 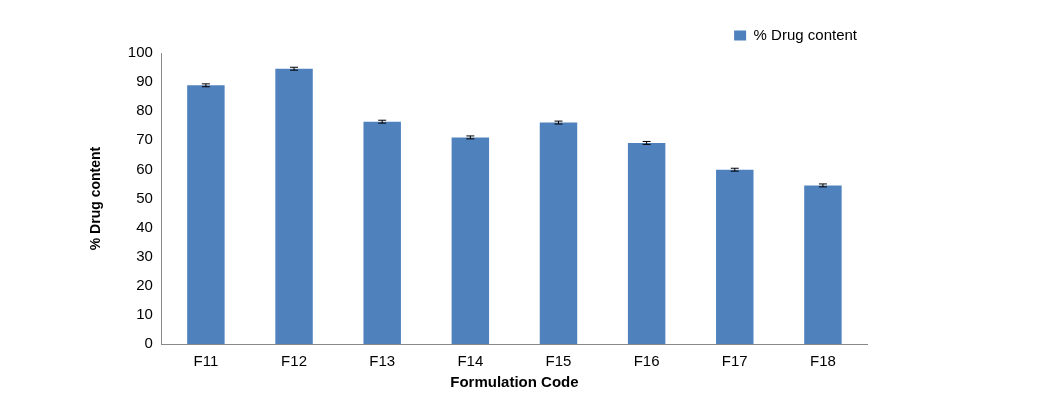 What do you see at coordinates (144, 226) in the screenshot?
I see `y-tick-label: 40` at bounding box center [144, 226].